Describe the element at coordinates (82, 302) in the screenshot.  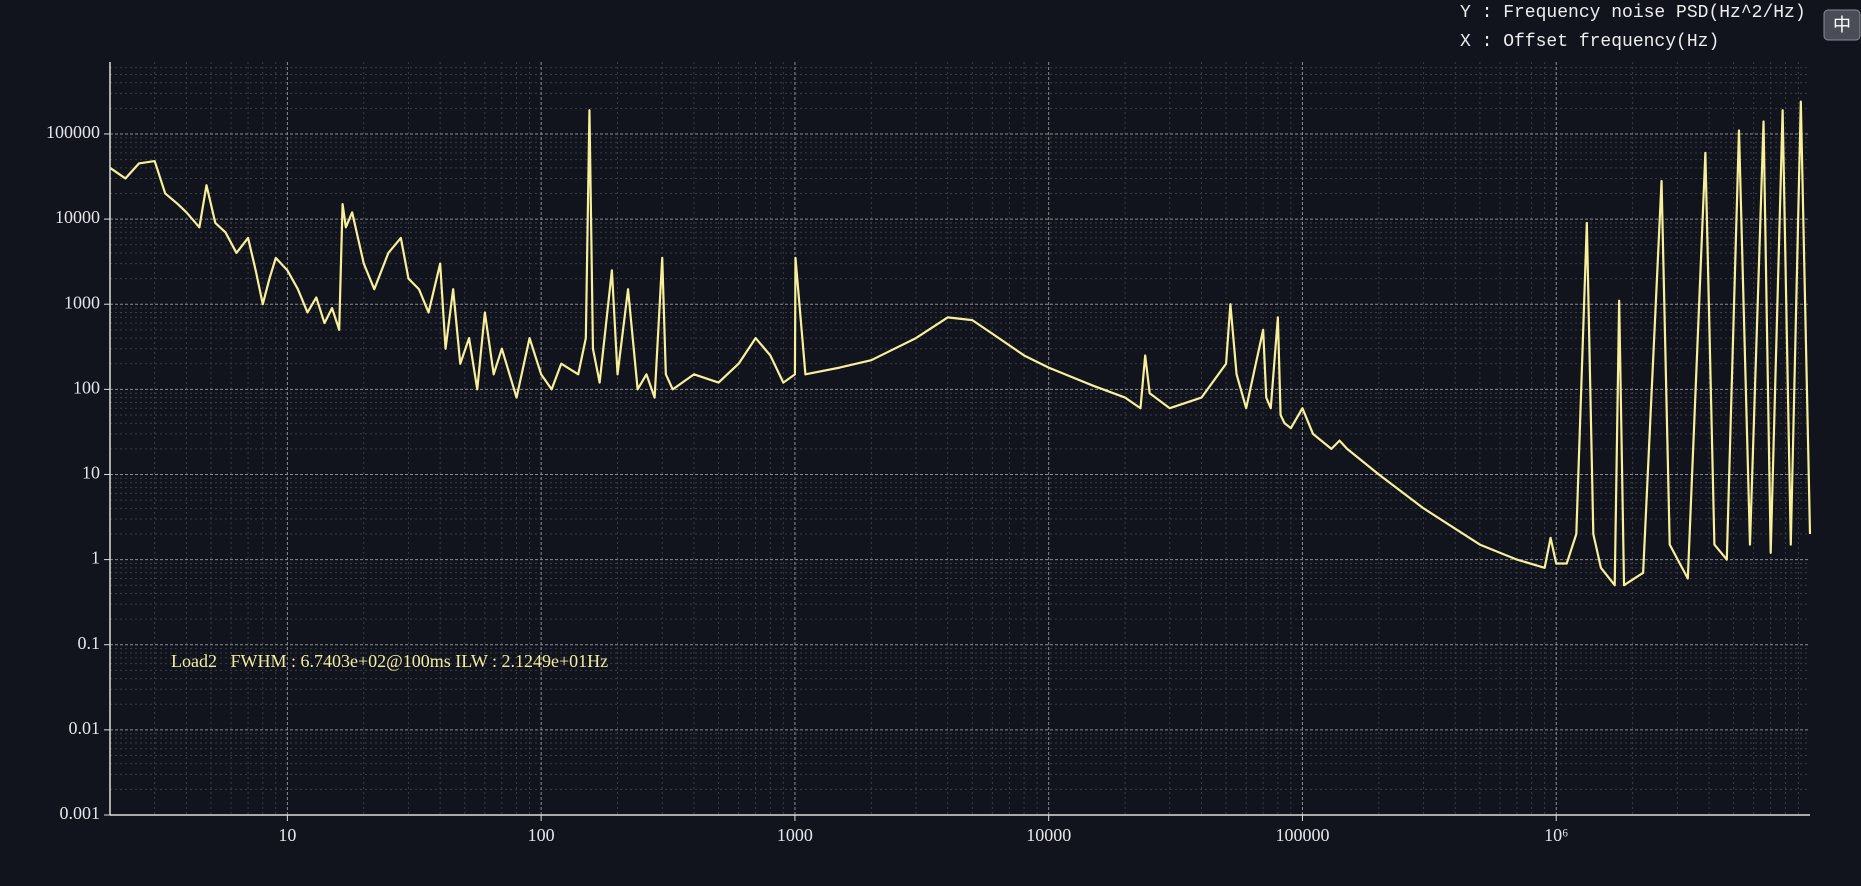
I see `y-tick-label: 1000` at that location.